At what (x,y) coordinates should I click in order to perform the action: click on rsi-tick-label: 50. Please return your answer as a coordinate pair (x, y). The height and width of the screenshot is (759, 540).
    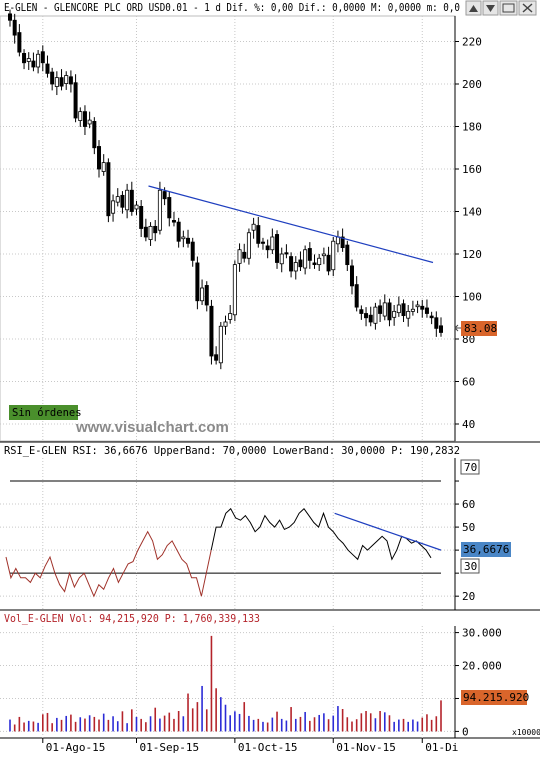
    Looking at the image, I should click on (468, 527).